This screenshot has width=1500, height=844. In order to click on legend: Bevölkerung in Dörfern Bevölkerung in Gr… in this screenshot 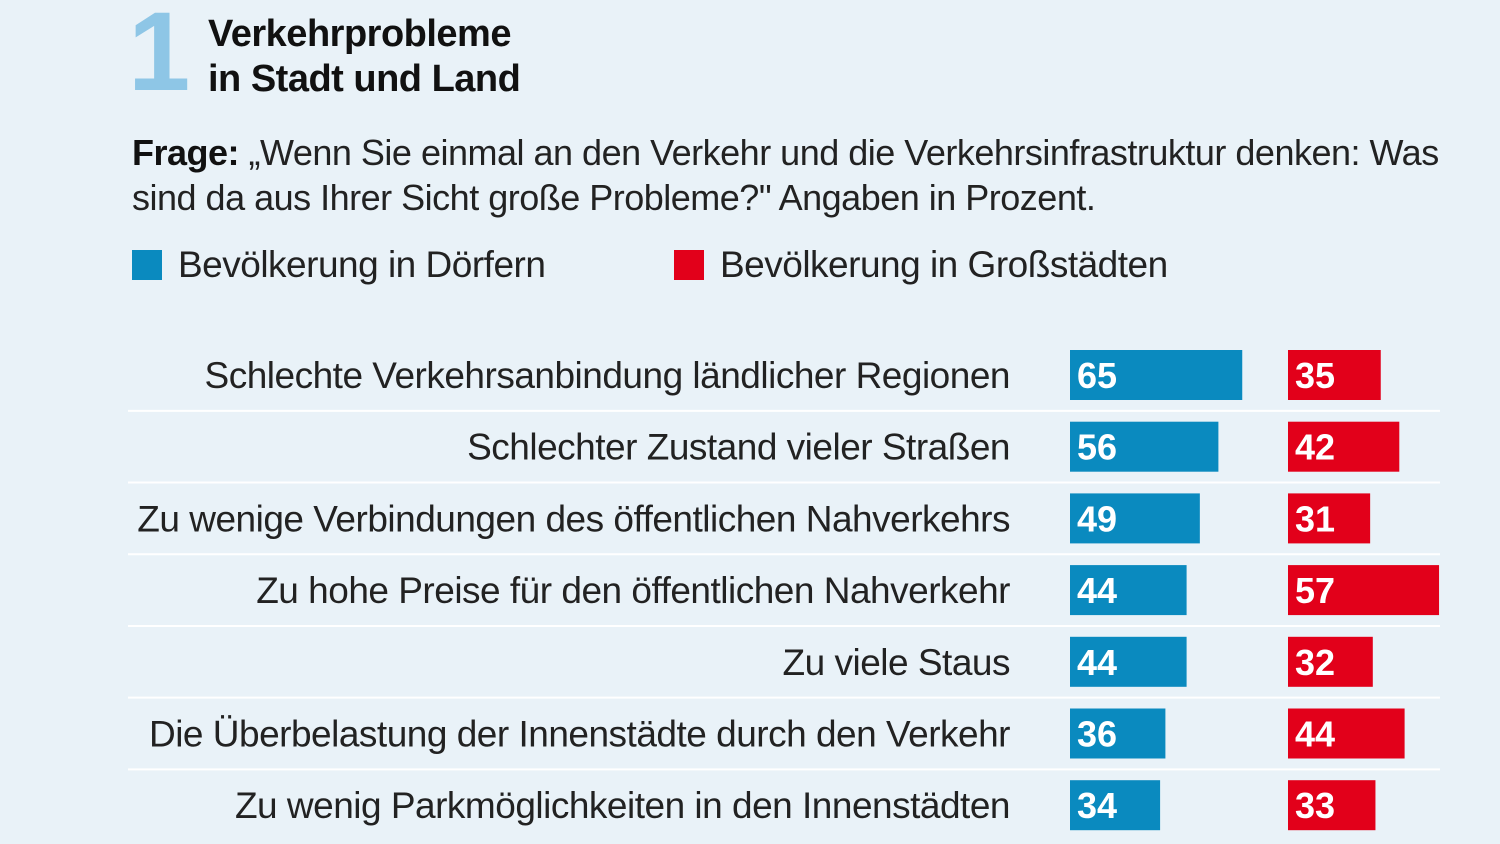, I will do `click(750, 269)`.